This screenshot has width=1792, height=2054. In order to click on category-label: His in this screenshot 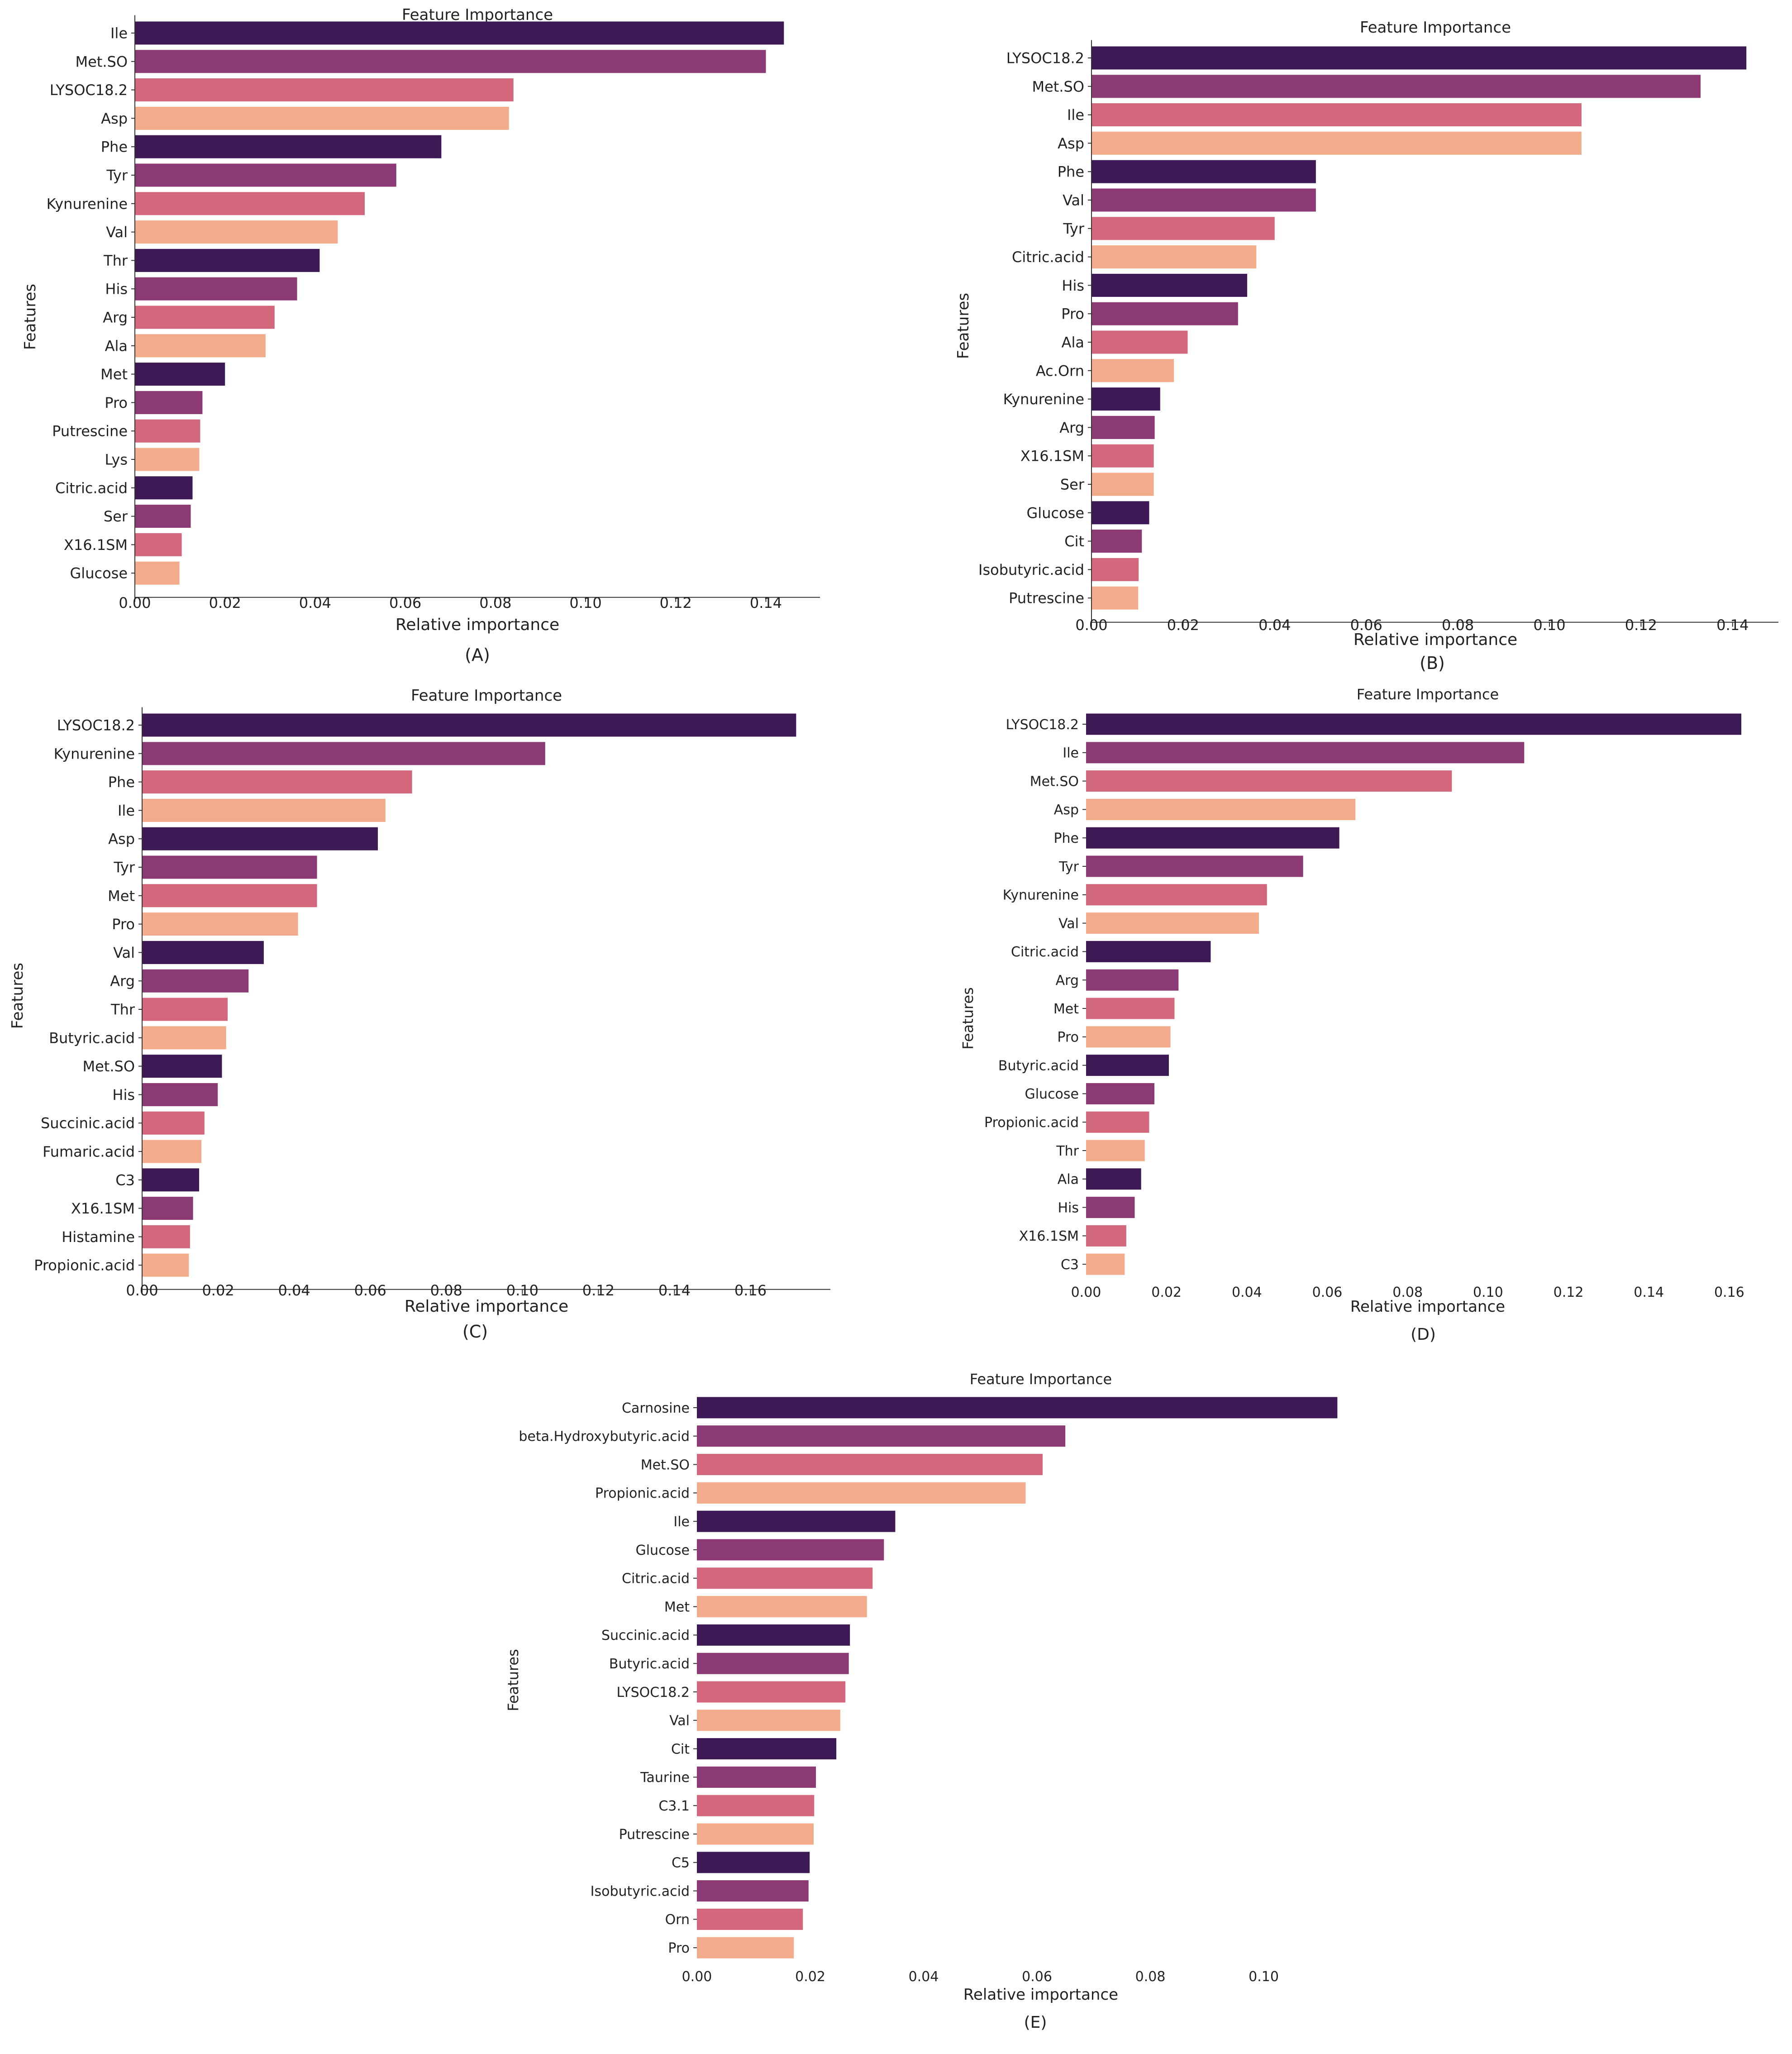, I will do `click(1068, 1208)`.